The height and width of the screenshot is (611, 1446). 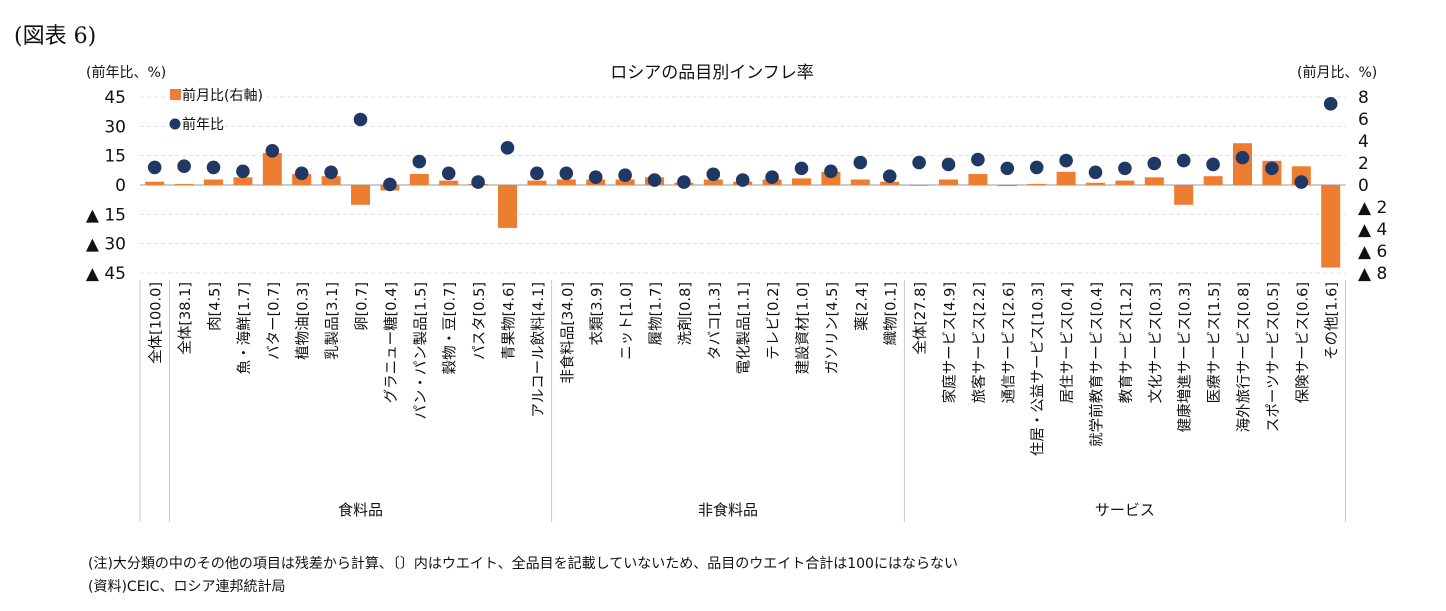 What do you see at coordinates (479, 321) in the screenshot?
I see `category-label: パスタ[0.5]` at bounding box center [479, 321].